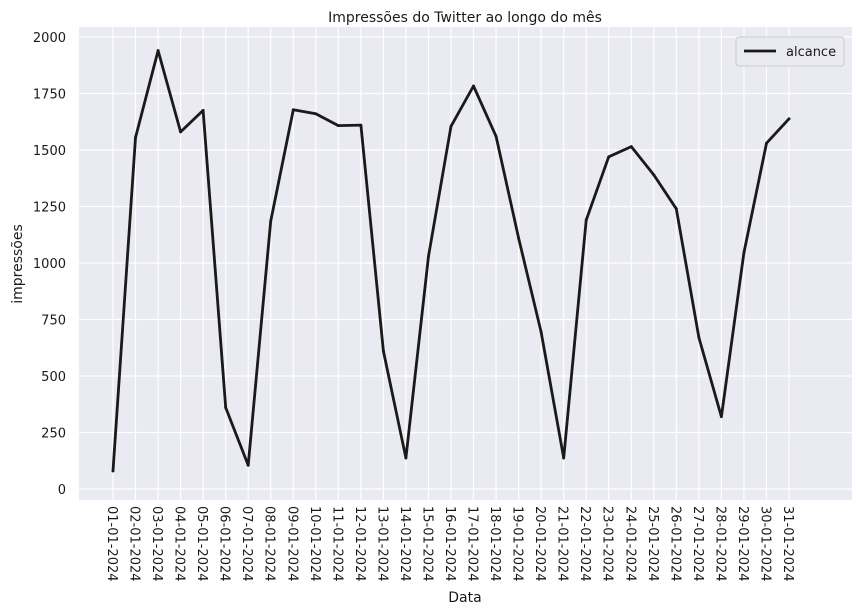 This screenshot has width=862, height=614. What do you see at coordinates (764, 544) in the screenshot?
I see `x-tick-label: 30-01-2024` at bounding box center [764, 544].